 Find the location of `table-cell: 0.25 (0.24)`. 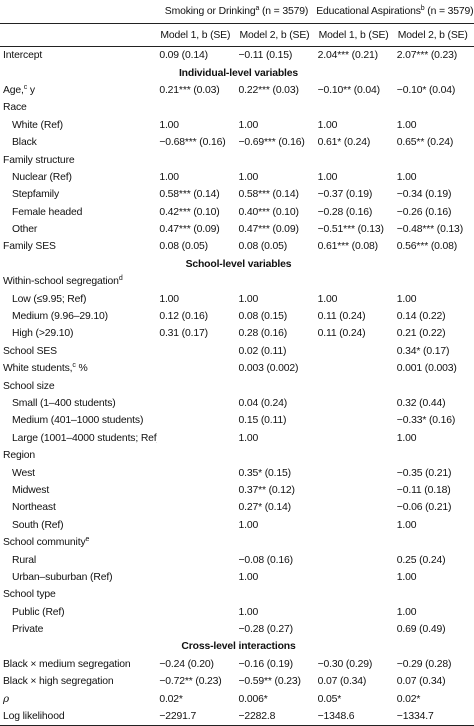

table-cell: 0.25 (0.24) is located at coordinates (421, 560).